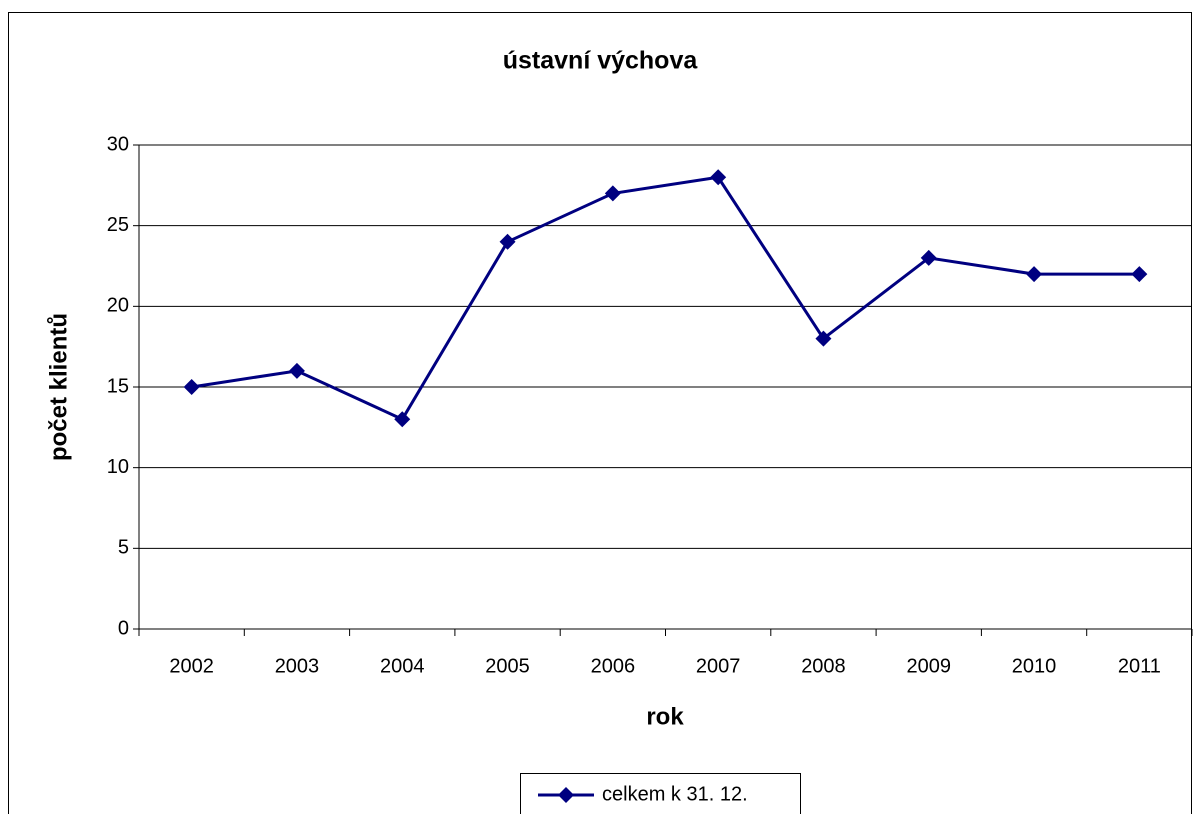 The height and width of the screenshot is (814, 1200). I want to click on x-tick-label: 2010, so click(1034, 666).